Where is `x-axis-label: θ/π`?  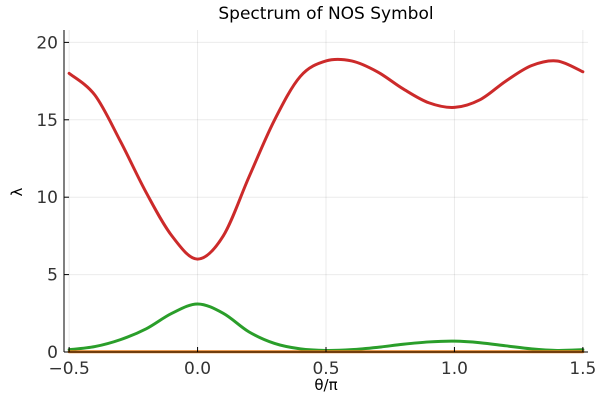 x-axis-label: θ/π is located at coordinates (325, 385).